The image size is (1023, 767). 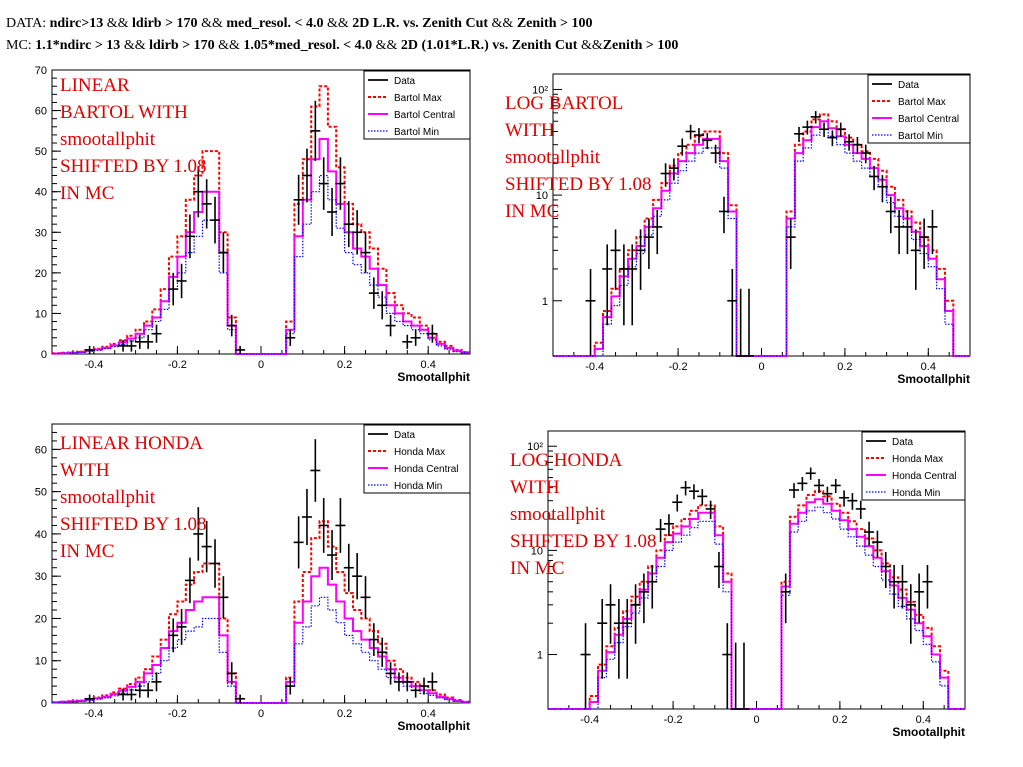 What do you see at coordinates (919, 109) in the screenshot?
I see `legend: Data Bartol Max Bartol Central Bartol Min` at bounding box center [919, 109].